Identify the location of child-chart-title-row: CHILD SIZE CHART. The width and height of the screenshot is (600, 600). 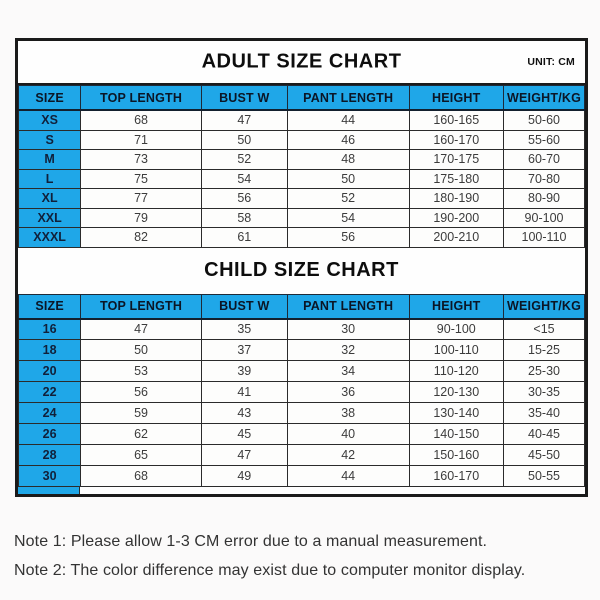
(301, 271).